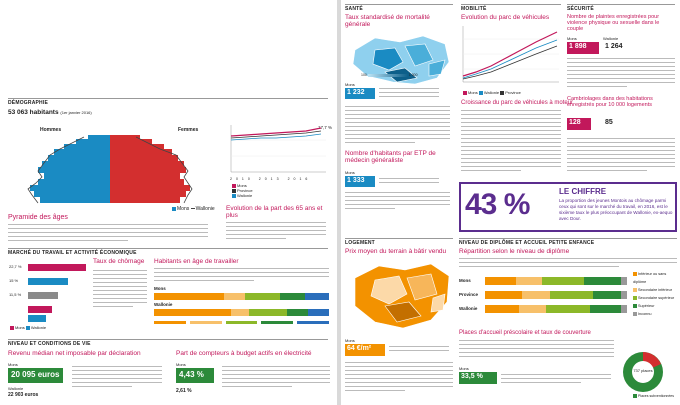 This screenshot has width=680, height=405. I want to click on diplome-title: Répartition selon le niveau de diplôme, so click(514, 251).